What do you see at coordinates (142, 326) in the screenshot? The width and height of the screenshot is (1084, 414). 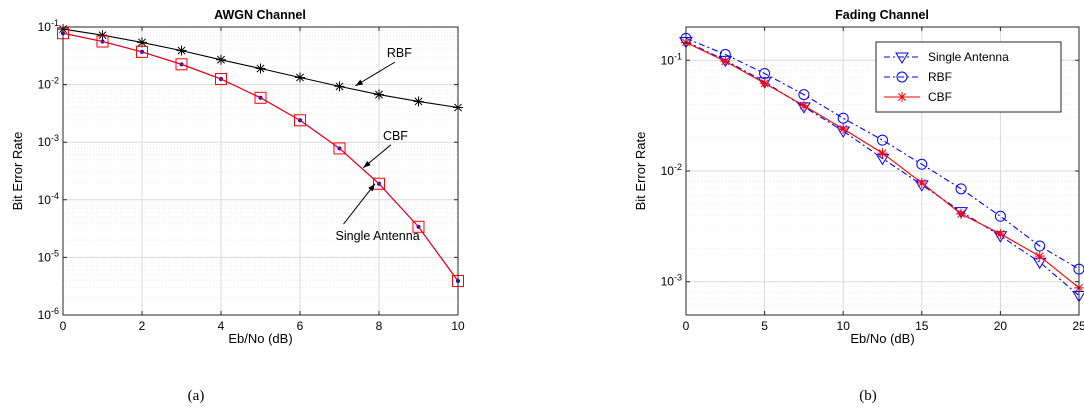 I see `awgn-x-tick-label: 2` at bounding box center [142, 326].